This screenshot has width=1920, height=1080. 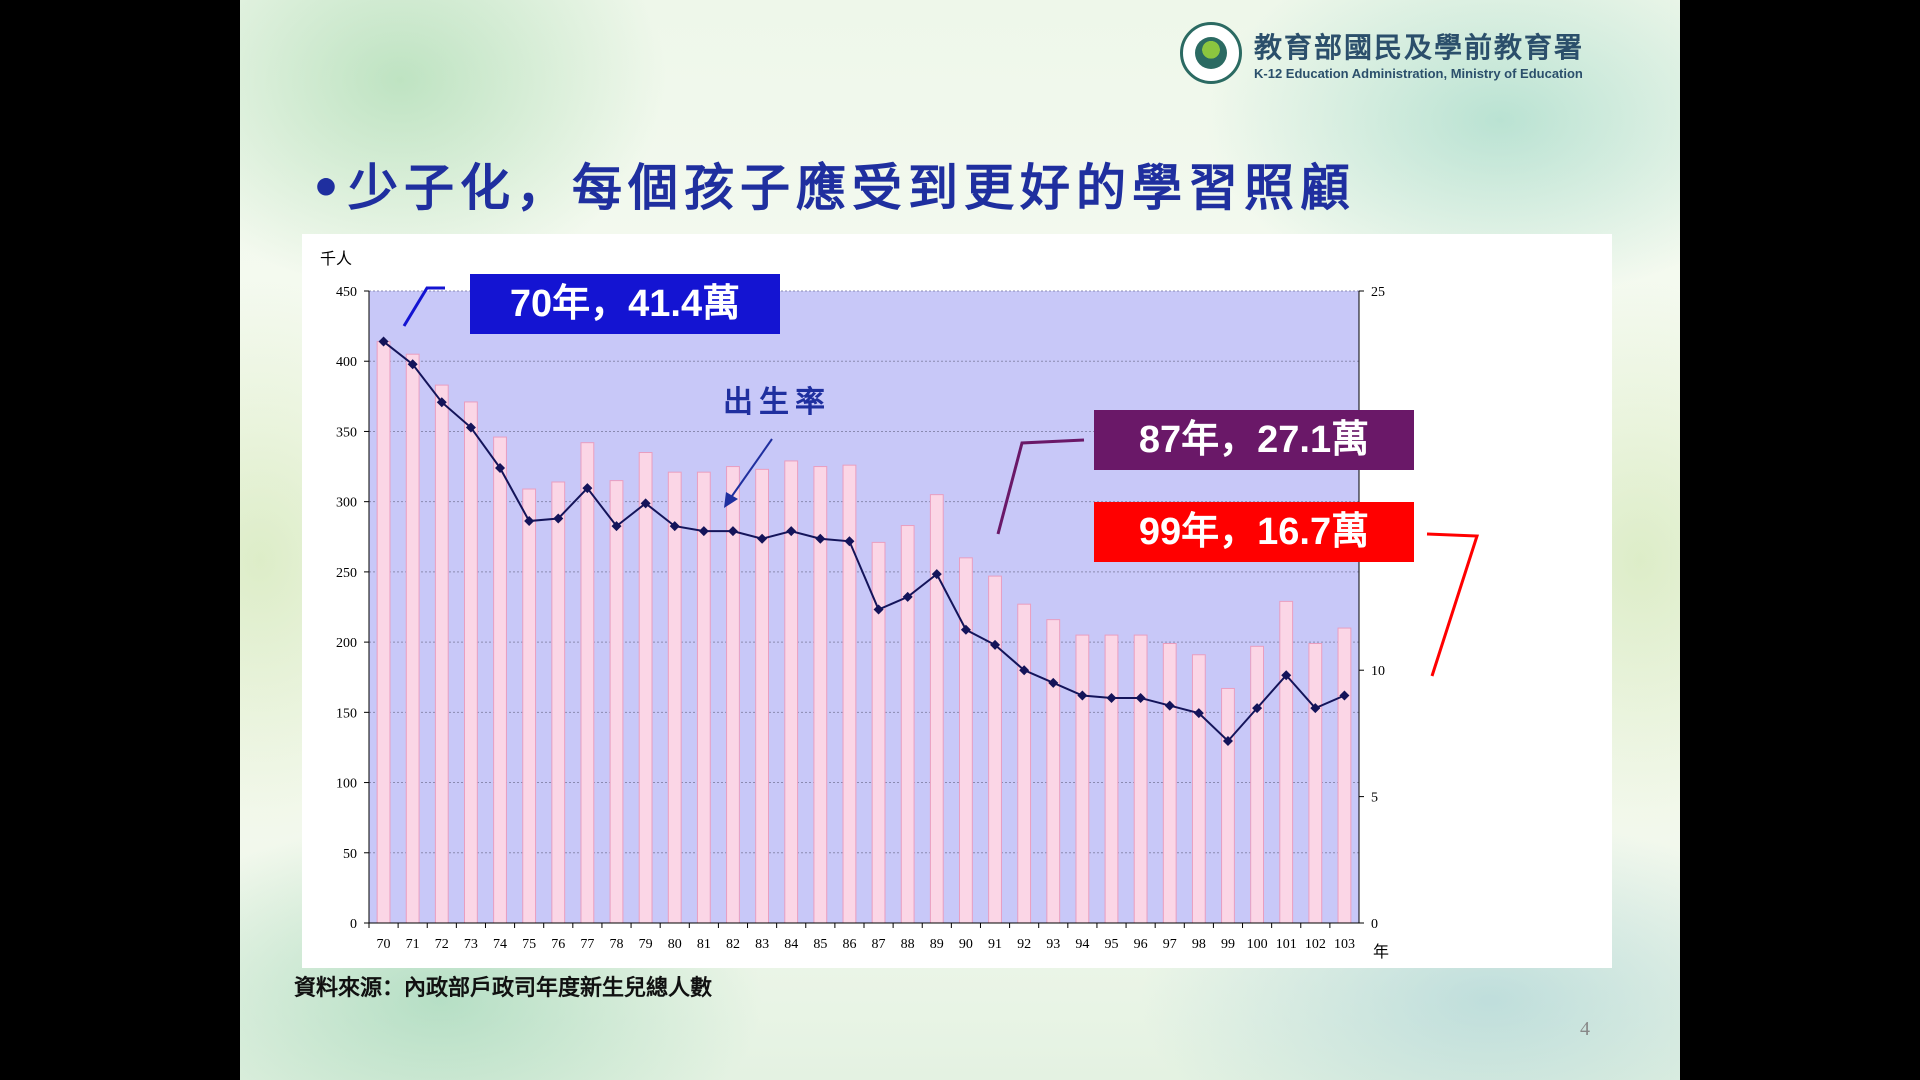 What do you see at coordinates (849, 944) in the screenshot?
I see `x-tick-label: 86` at bounding box center [849, 944].